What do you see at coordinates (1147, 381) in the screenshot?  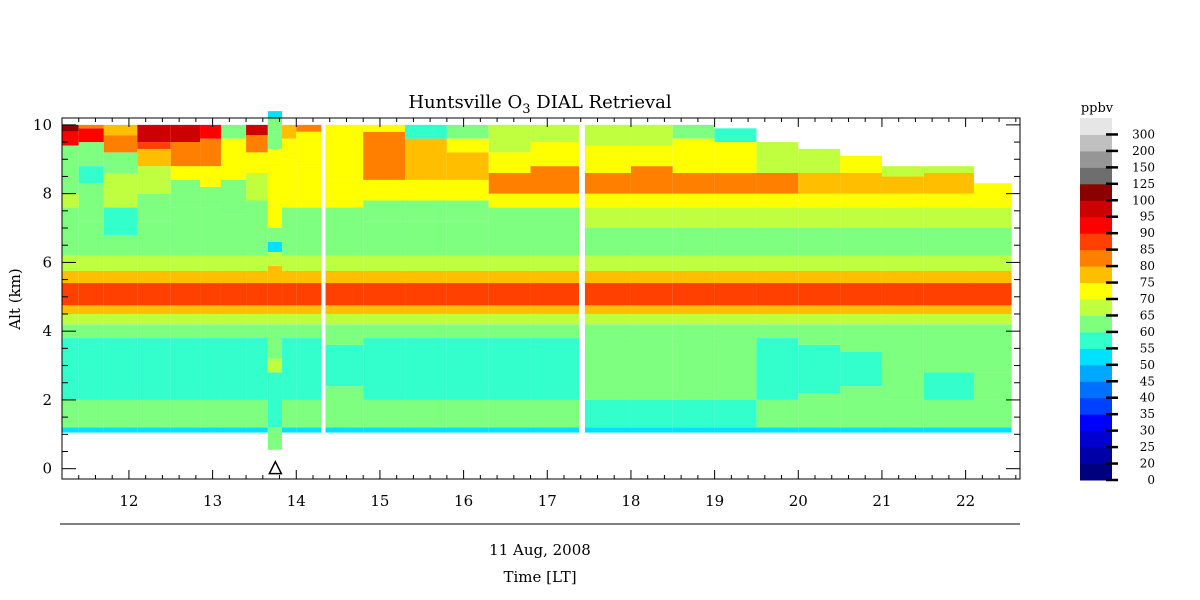 I see `colorbar-tick-label: 45` at bounding box center [1147, 381].